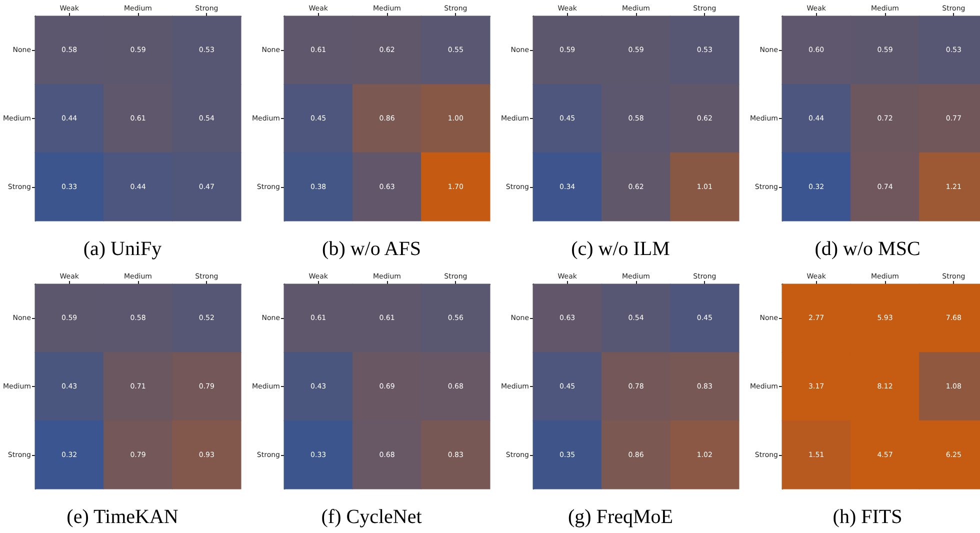  What do you see at coordinates (371, 249) in the screenshot?
I see `text: (b) w/o AFS` at bounding box center [371, 249].